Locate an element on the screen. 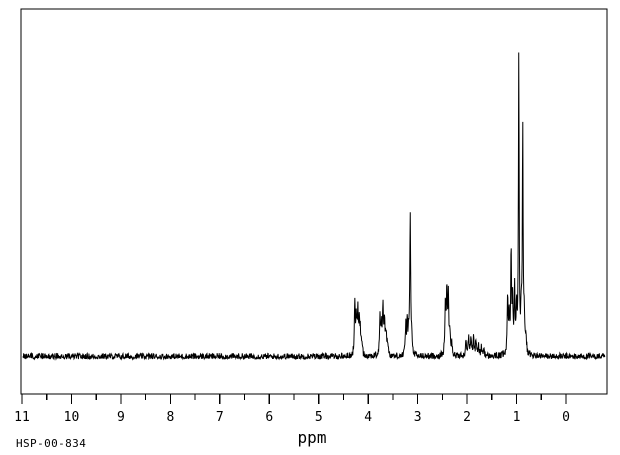 This screenshot has width=620, height=455. axis-tick-labels: 11 10 9 8 7 6 5 4 3 2 1 0 is located at coordinates (292, 417).